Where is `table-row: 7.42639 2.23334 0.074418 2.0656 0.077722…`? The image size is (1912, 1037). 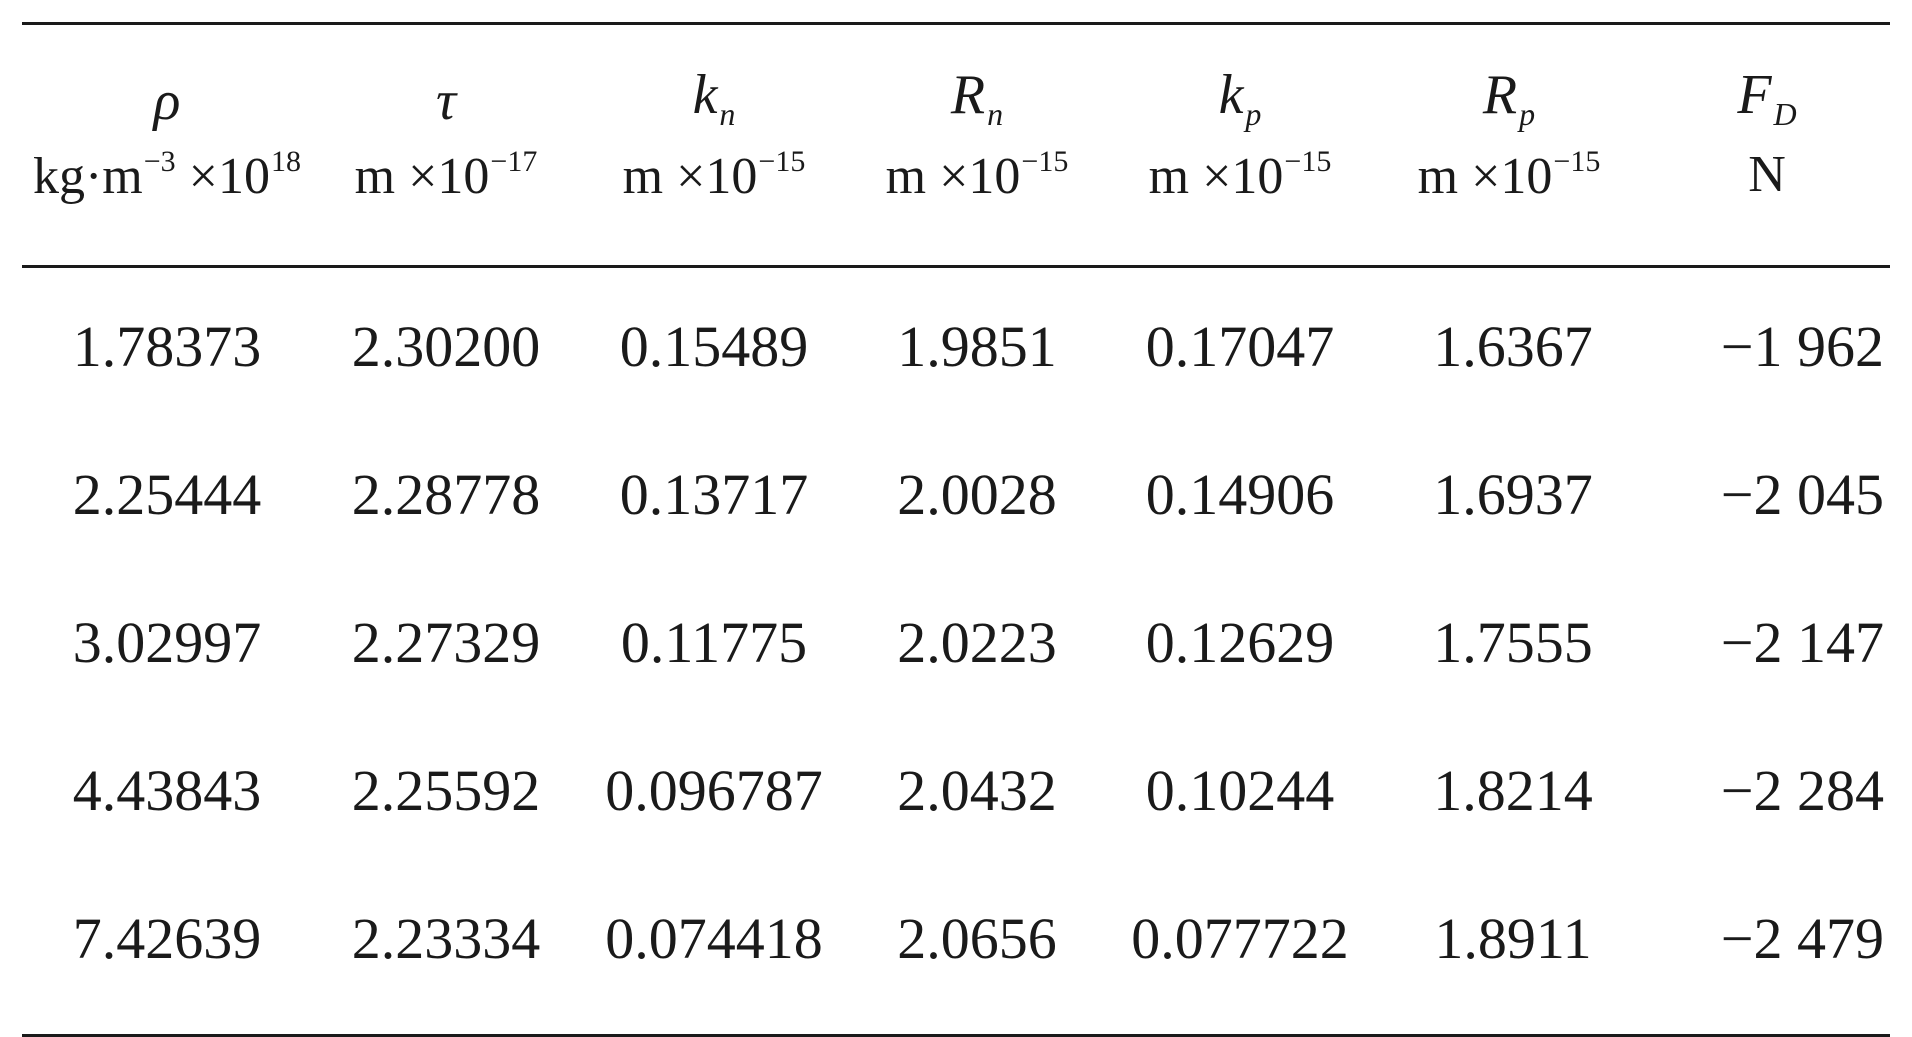 table-row: 7.42639 2.23334 0.074418 2.0656 0.077722… is located at coordinates (956, 938).